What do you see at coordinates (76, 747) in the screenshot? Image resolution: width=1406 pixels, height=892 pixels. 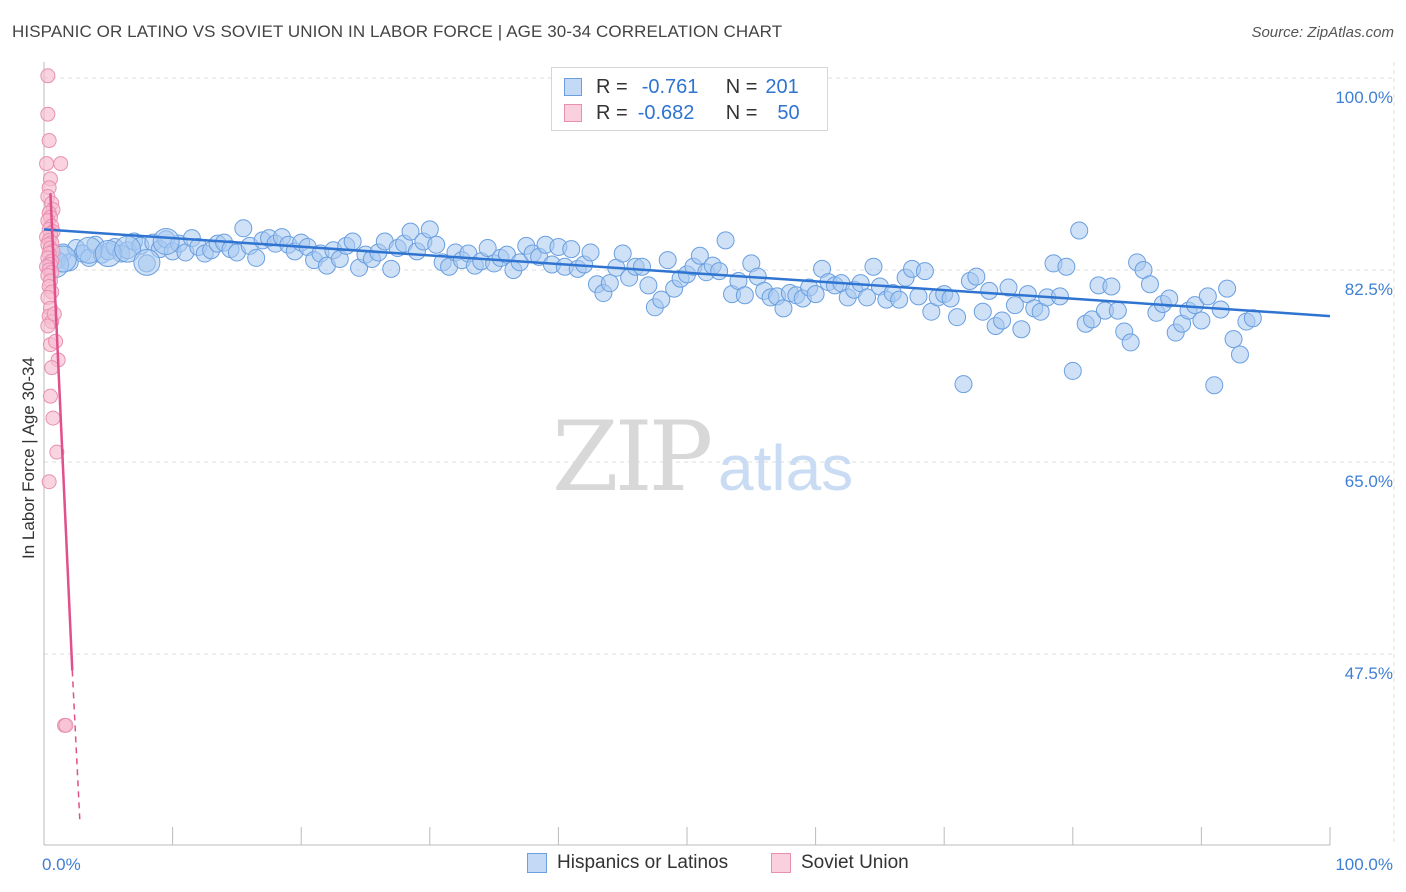 I see `trend-line-soviet-extension` at bounding box center [76, 747].